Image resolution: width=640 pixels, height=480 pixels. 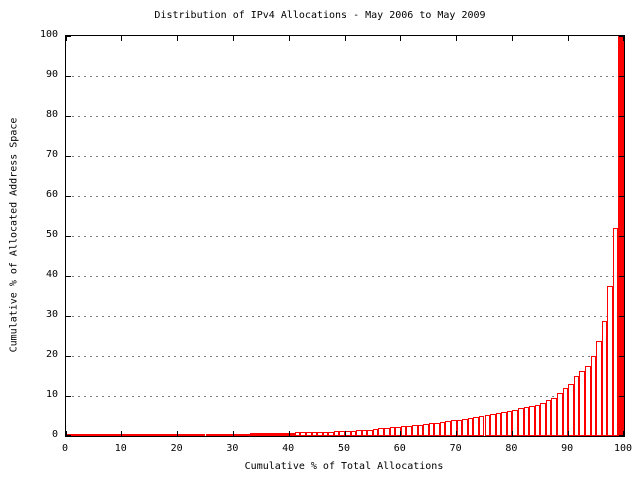 What do you see at coordinates (51, 354) in the screenshot?
I see `y-tick-label: 20` at bounding box center [51, 354].